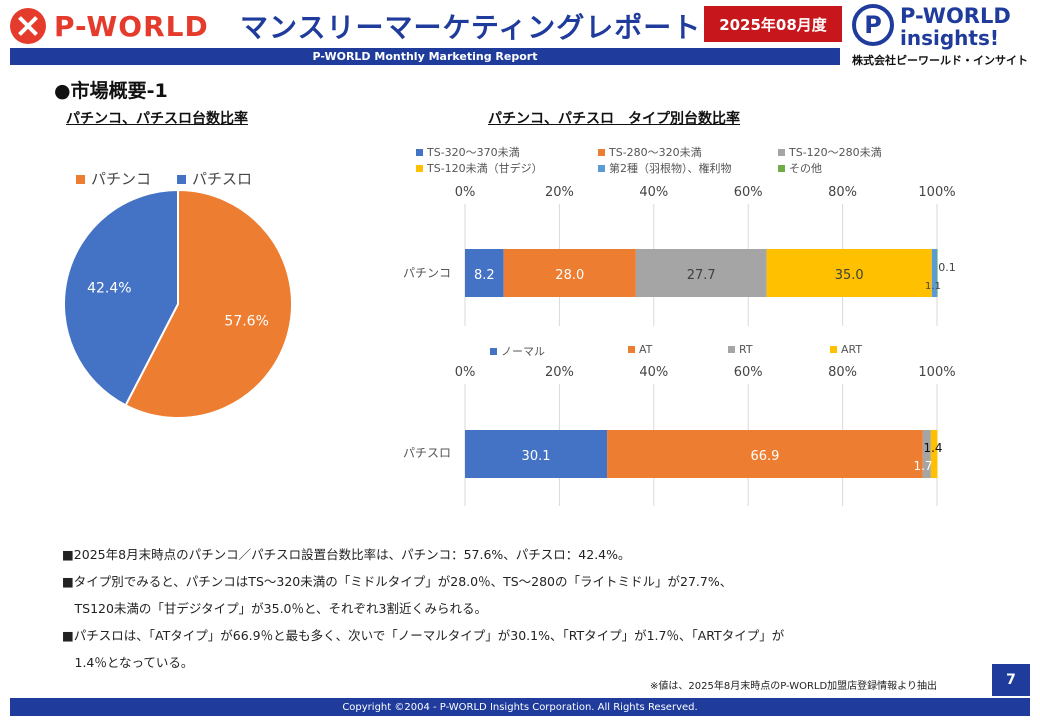 Image resolution: width=1040 pixels, height=720 pixels. Describe the element at coordinates (471, 27) in the screenshot. I see `report-title: マンスリーマーケティングレポート` at that location.